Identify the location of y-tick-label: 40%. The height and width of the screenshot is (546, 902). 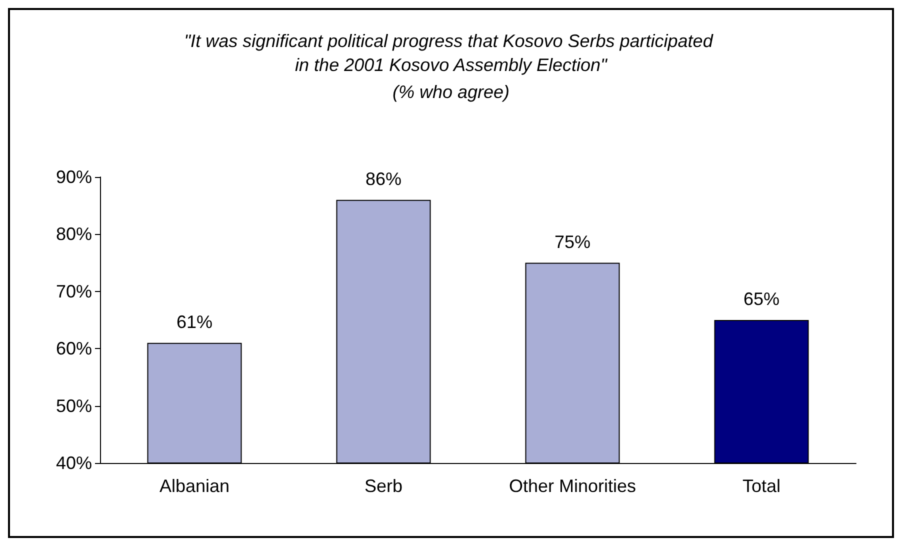
(74, 463).